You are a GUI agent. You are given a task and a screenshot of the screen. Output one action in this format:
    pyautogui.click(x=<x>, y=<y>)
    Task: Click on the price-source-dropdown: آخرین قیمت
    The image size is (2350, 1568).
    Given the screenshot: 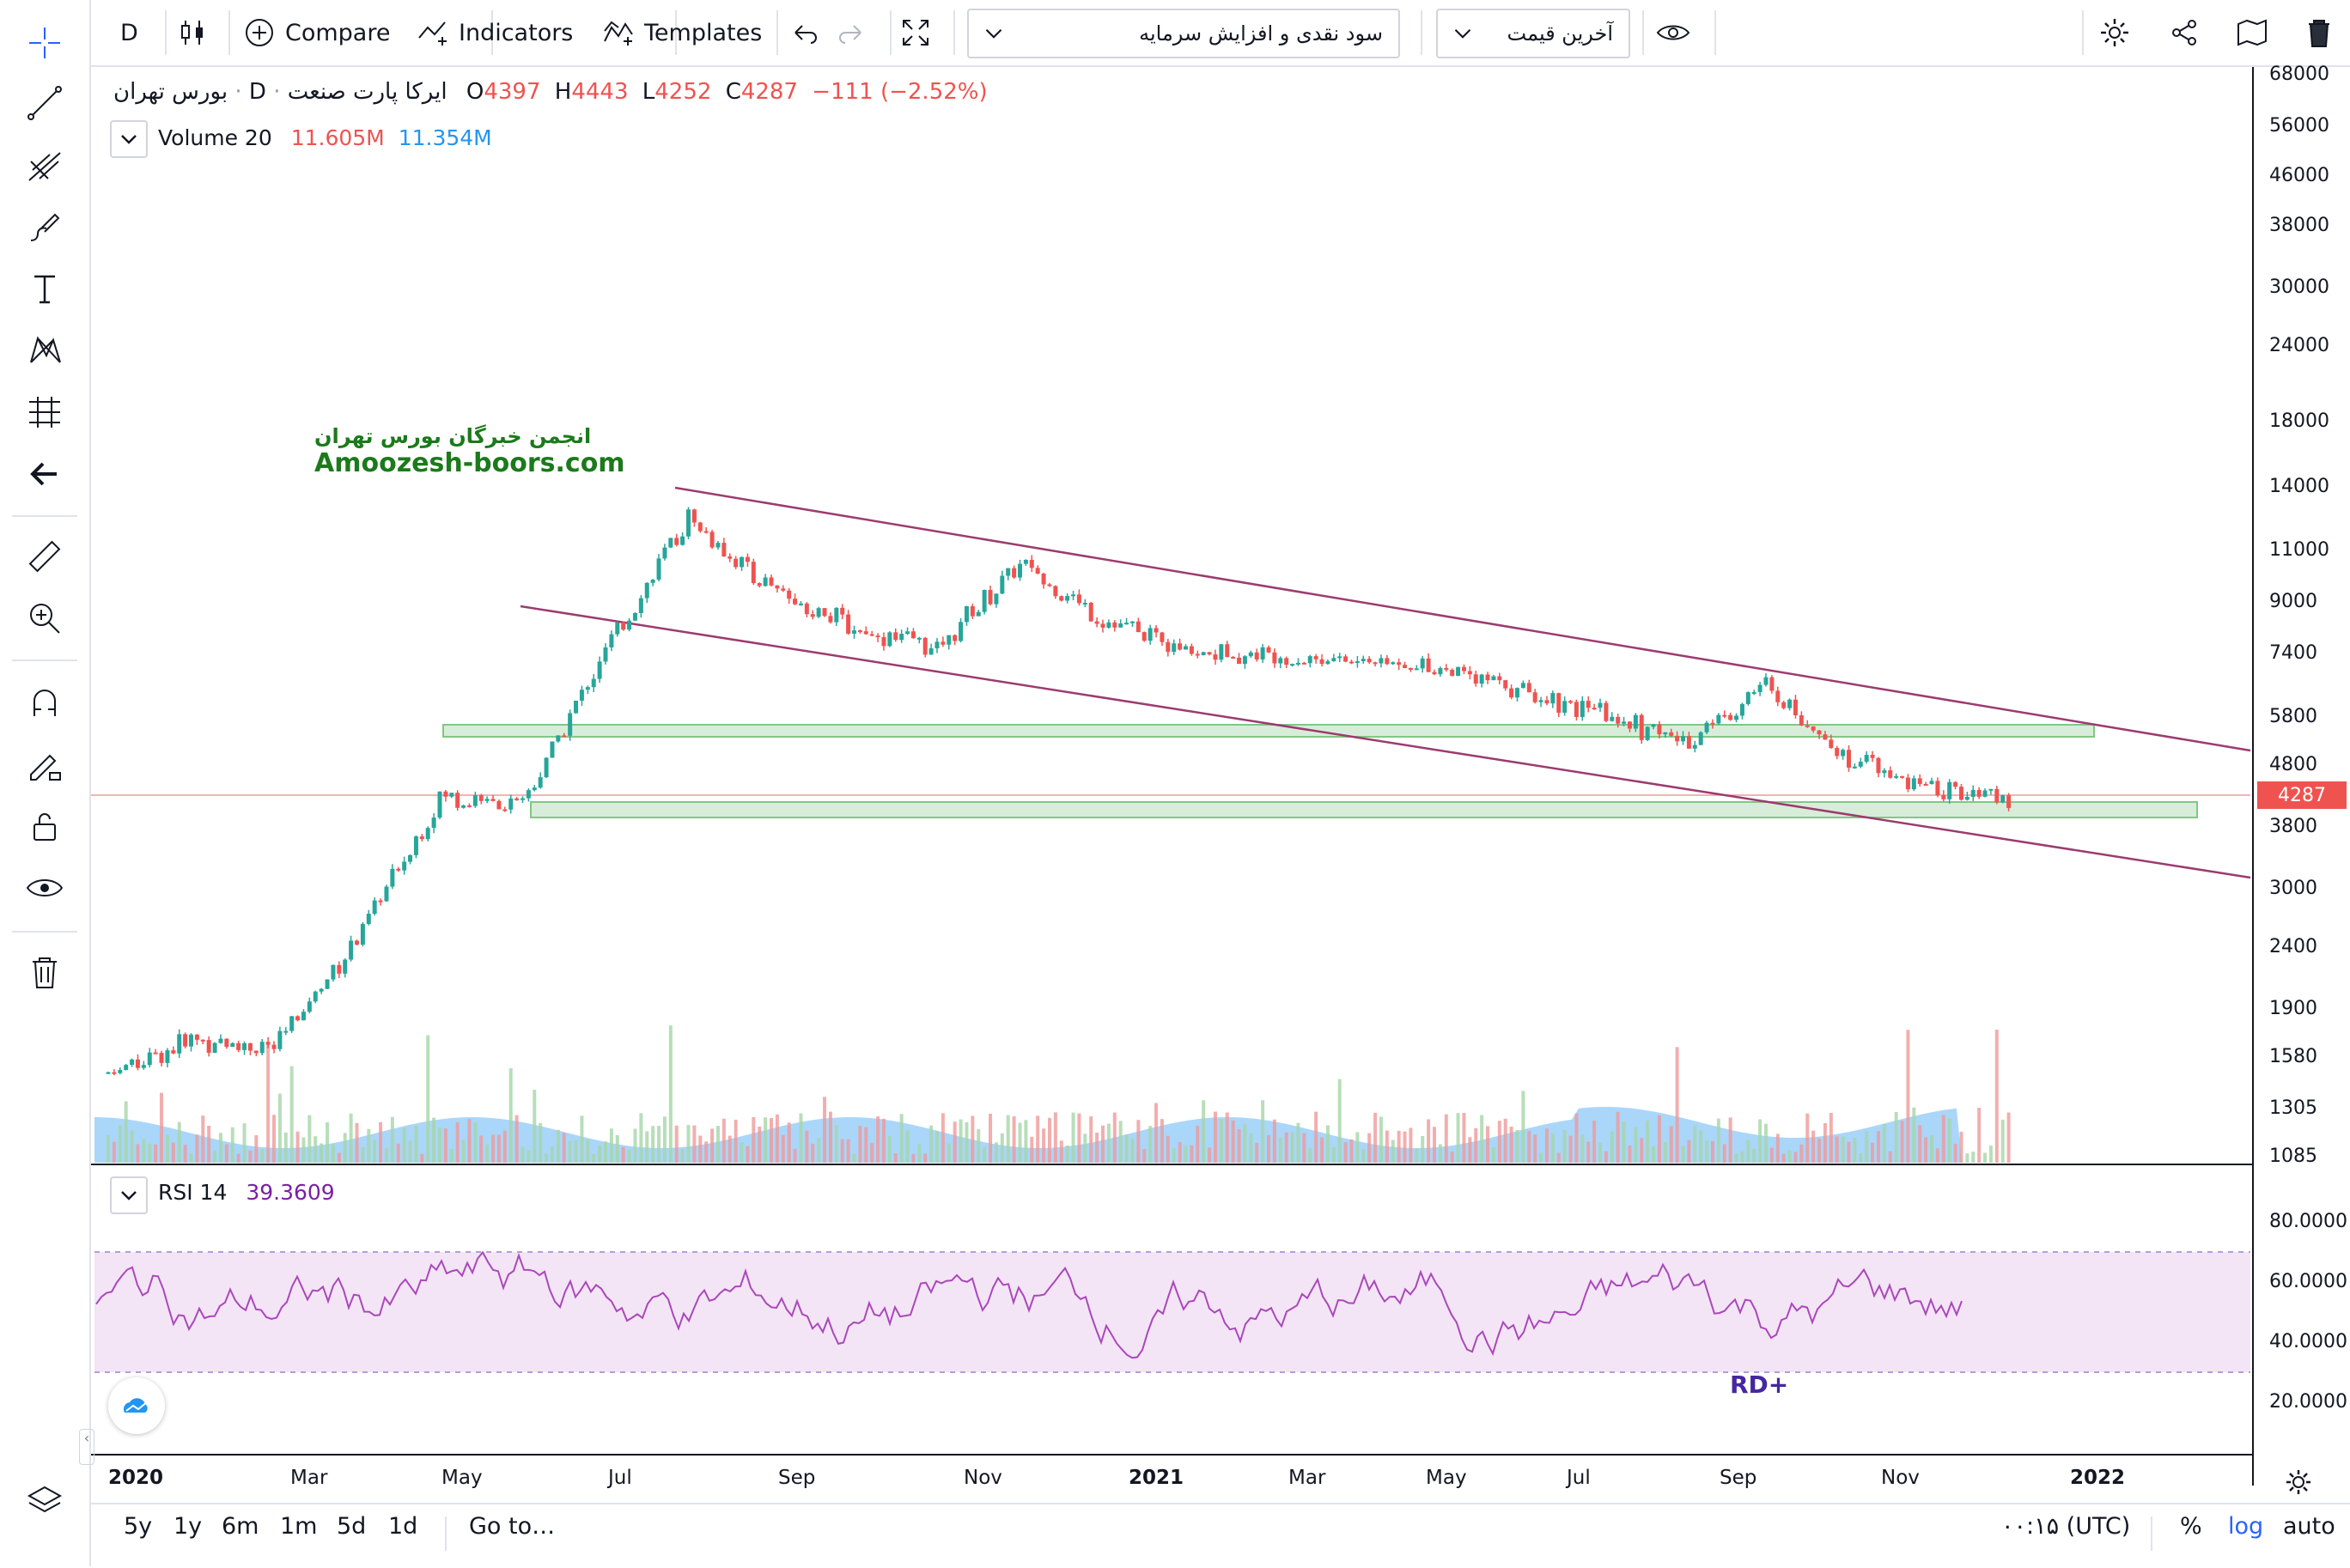 What is the action you would take?
    pyautogui.click(x=1533, y=33)
    